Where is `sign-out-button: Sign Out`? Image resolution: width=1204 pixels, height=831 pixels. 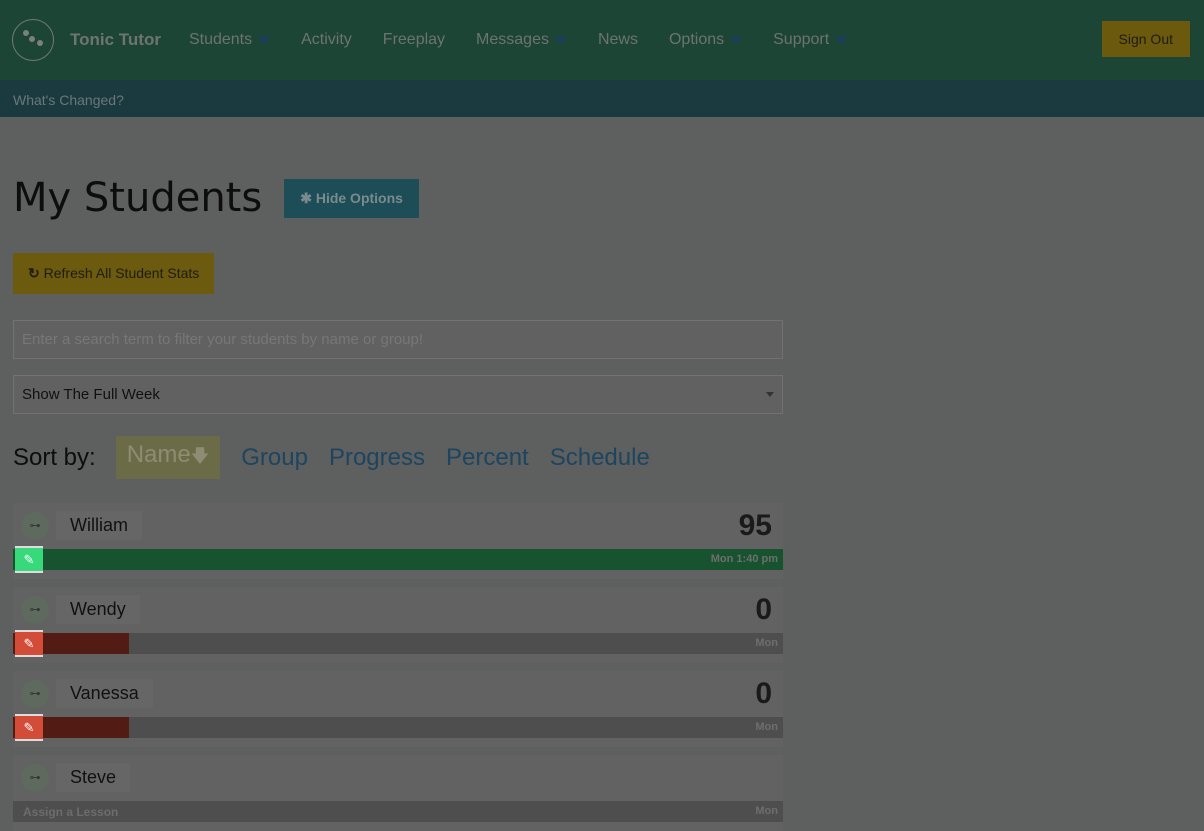
sign-out-button: Sign Out is located at coordinates (1145, 39).